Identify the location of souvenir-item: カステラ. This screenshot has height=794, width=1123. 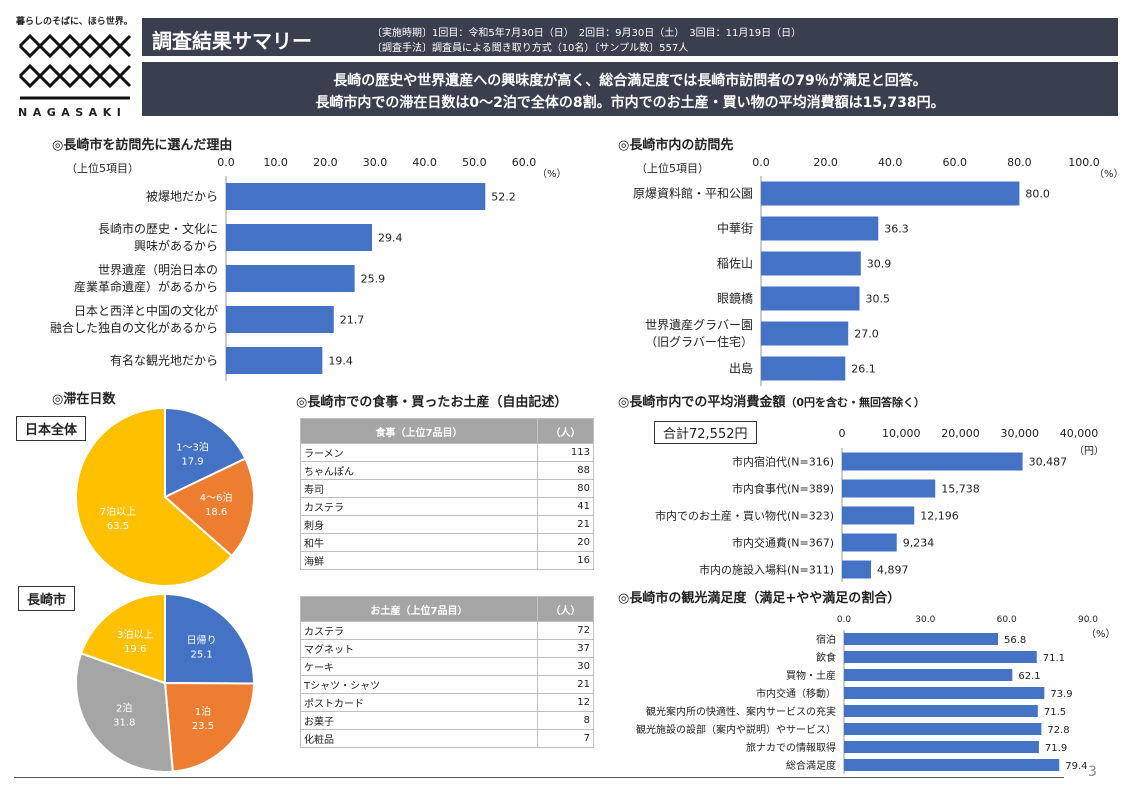
(419, 630).